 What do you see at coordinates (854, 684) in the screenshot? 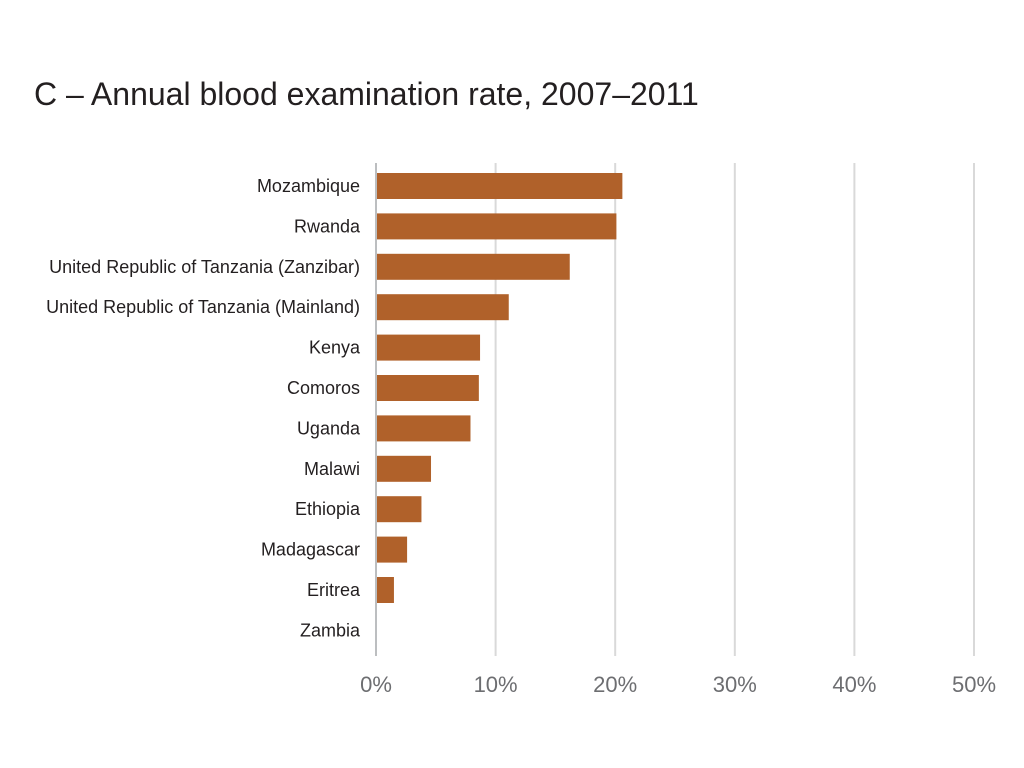
I see `x-tick-label: 40%` at bounding box center [854, 684].